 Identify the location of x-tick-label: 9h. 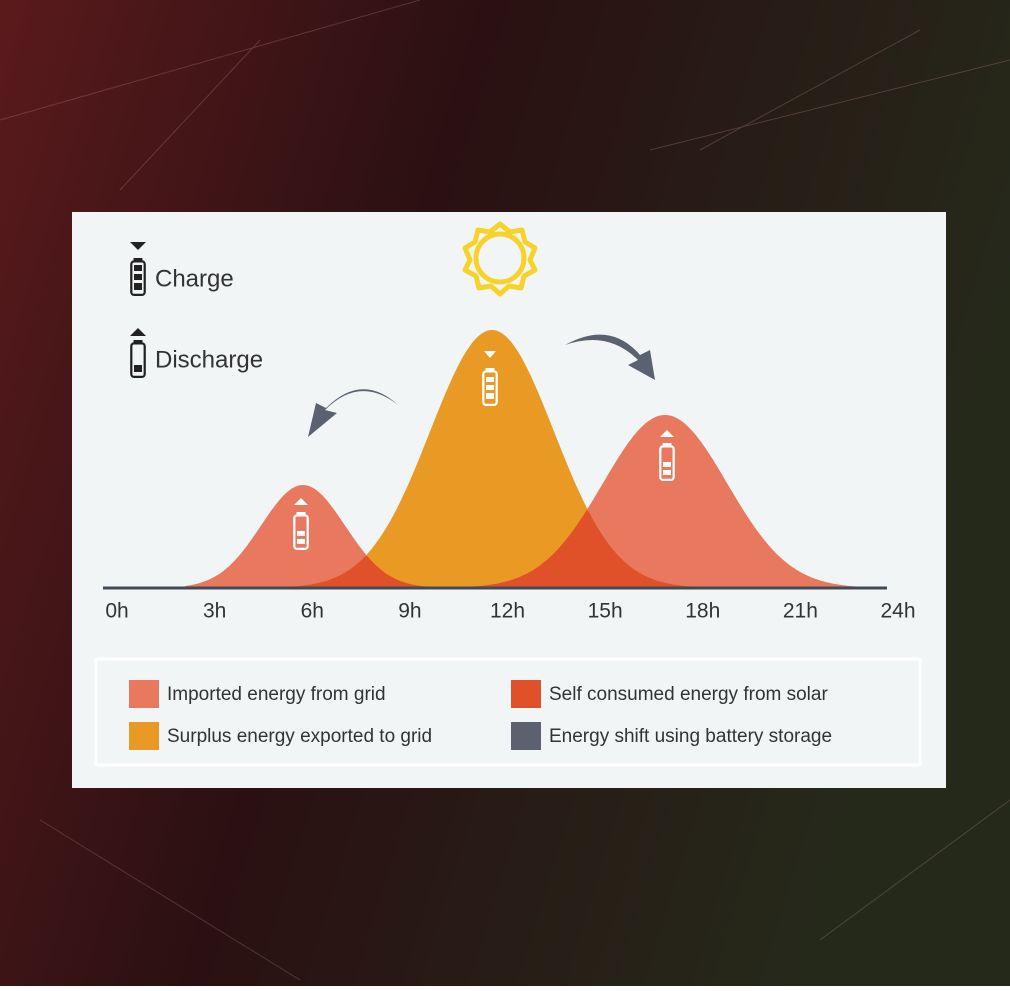
(409, 611).